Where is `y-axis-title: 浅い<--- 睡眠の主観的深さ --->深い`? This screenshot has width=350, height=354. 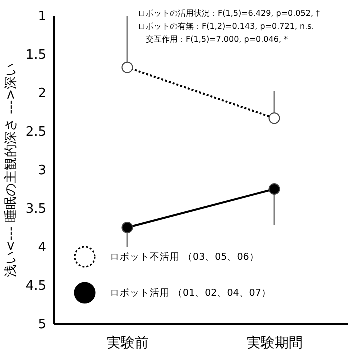
y-axis-title: 浅い<--- 睡眠の主観的深さ --->深い is located at coordinates (10, 170).